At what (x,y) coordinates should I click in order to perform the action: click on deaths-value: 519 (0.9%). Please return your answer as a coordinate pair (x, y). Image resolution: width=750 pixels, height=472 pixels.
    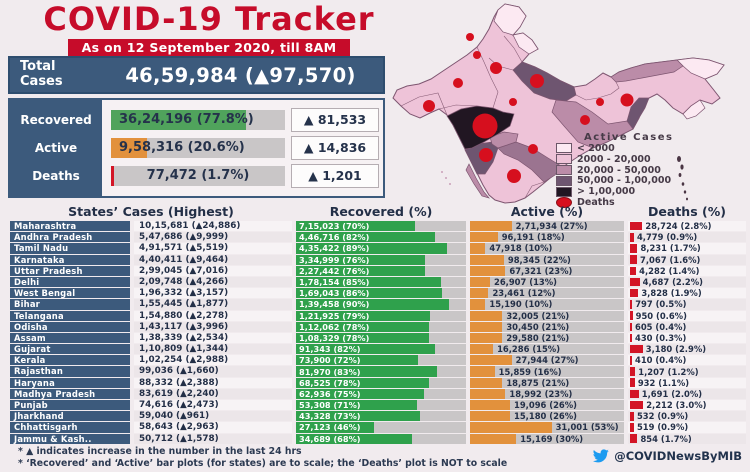
    Looking at the image, I should click on (662, 427).